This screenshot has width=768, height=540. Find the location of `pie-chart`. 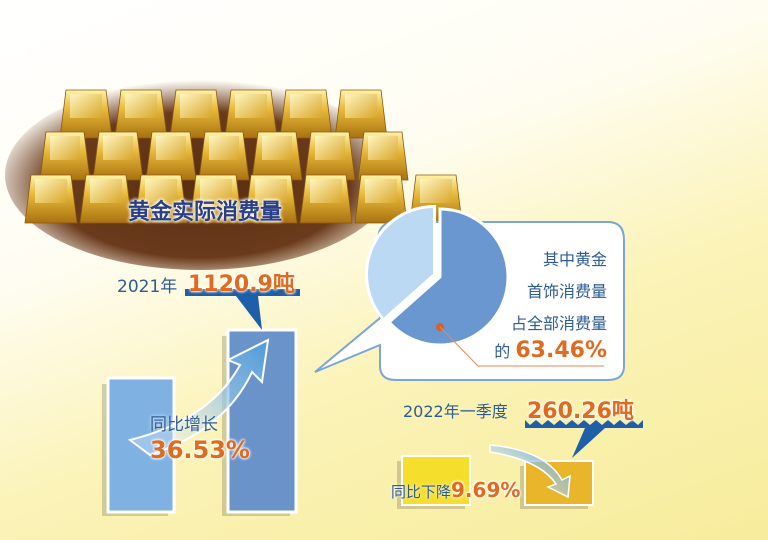

pie-chart is located at coordinates (437, 276).